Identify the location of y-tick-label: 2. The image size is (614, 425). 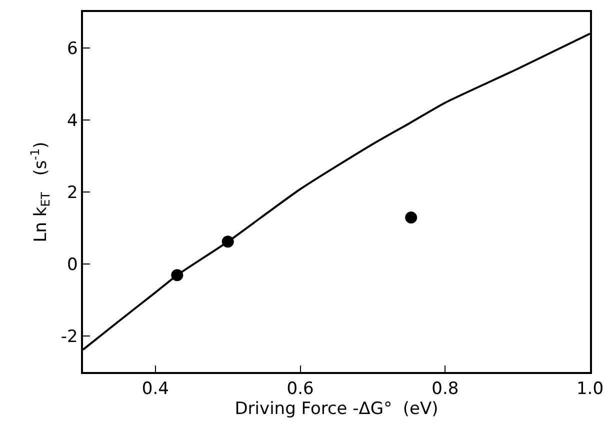
(72, 192).